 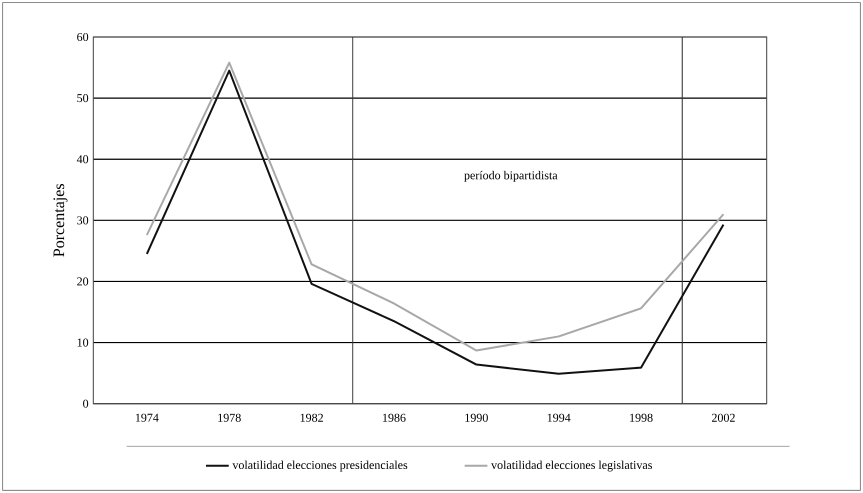 What do you see at coordinates (82, 37) in the screenshot?
I see `y-tick-label: 60` at bounding box center [82, 37].